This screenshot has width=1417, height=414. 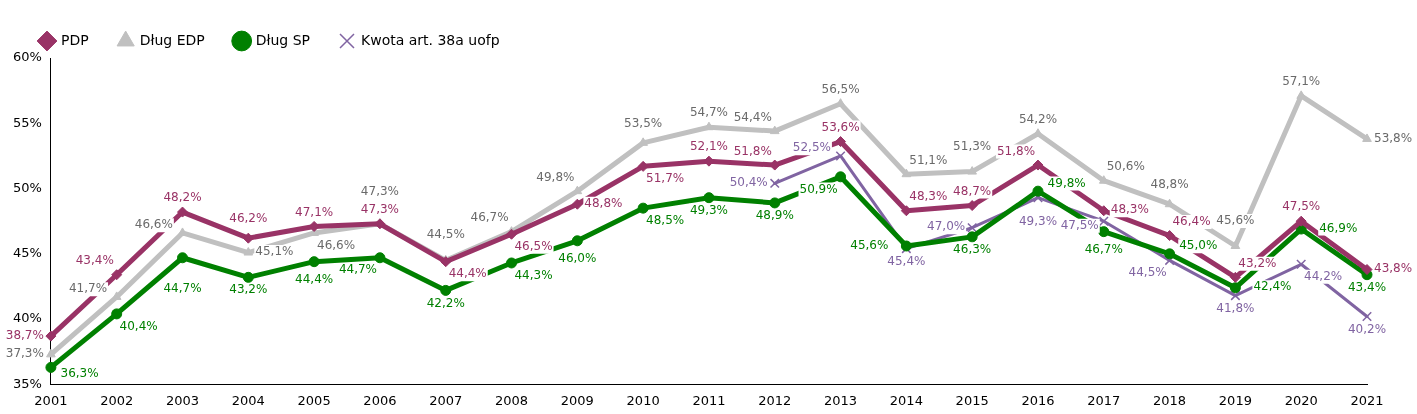 What do you see at coordinates (1301, 400) in the screenshot?
I see `x-tick-label: 2020` at bounding box center [1301, 400].